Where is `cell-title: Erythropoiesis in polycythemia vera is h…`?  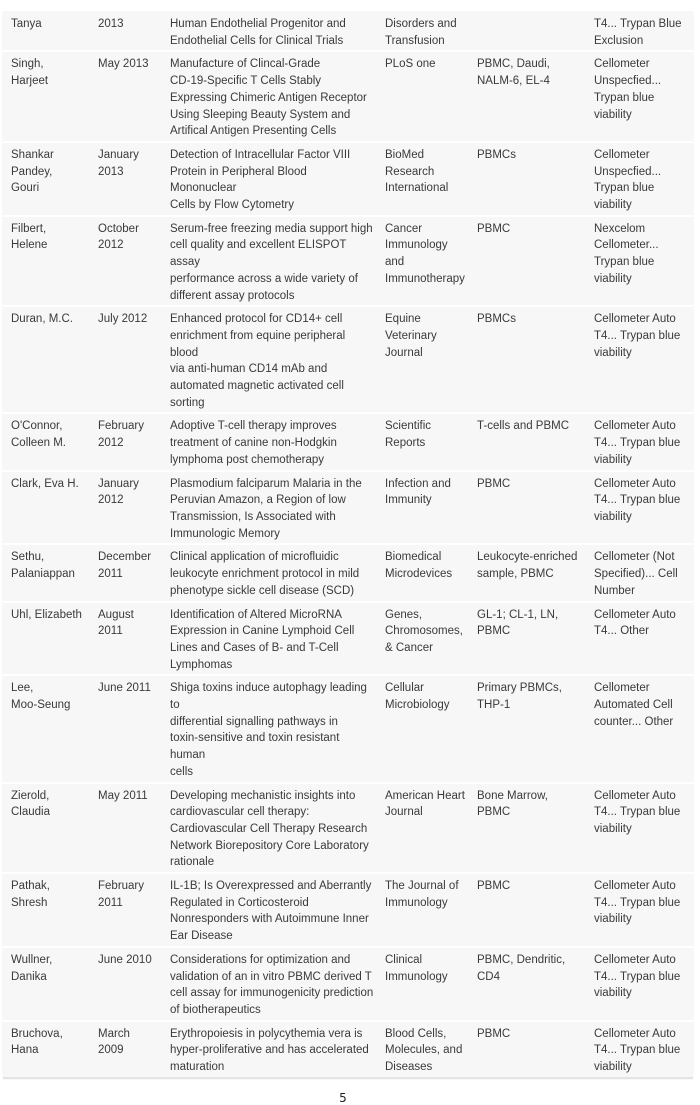 cell-title: Erythropoiesis in polycythemia vera is h… is located at coordinates (269, 1050).